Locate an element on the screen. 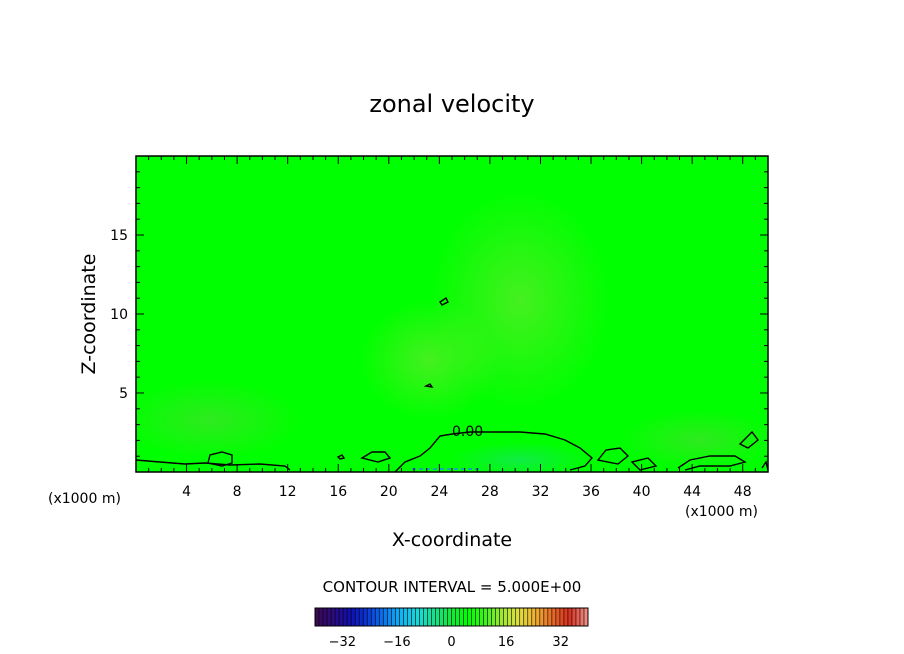  y-tick-label: 15 is located at coordinates (119, 236).